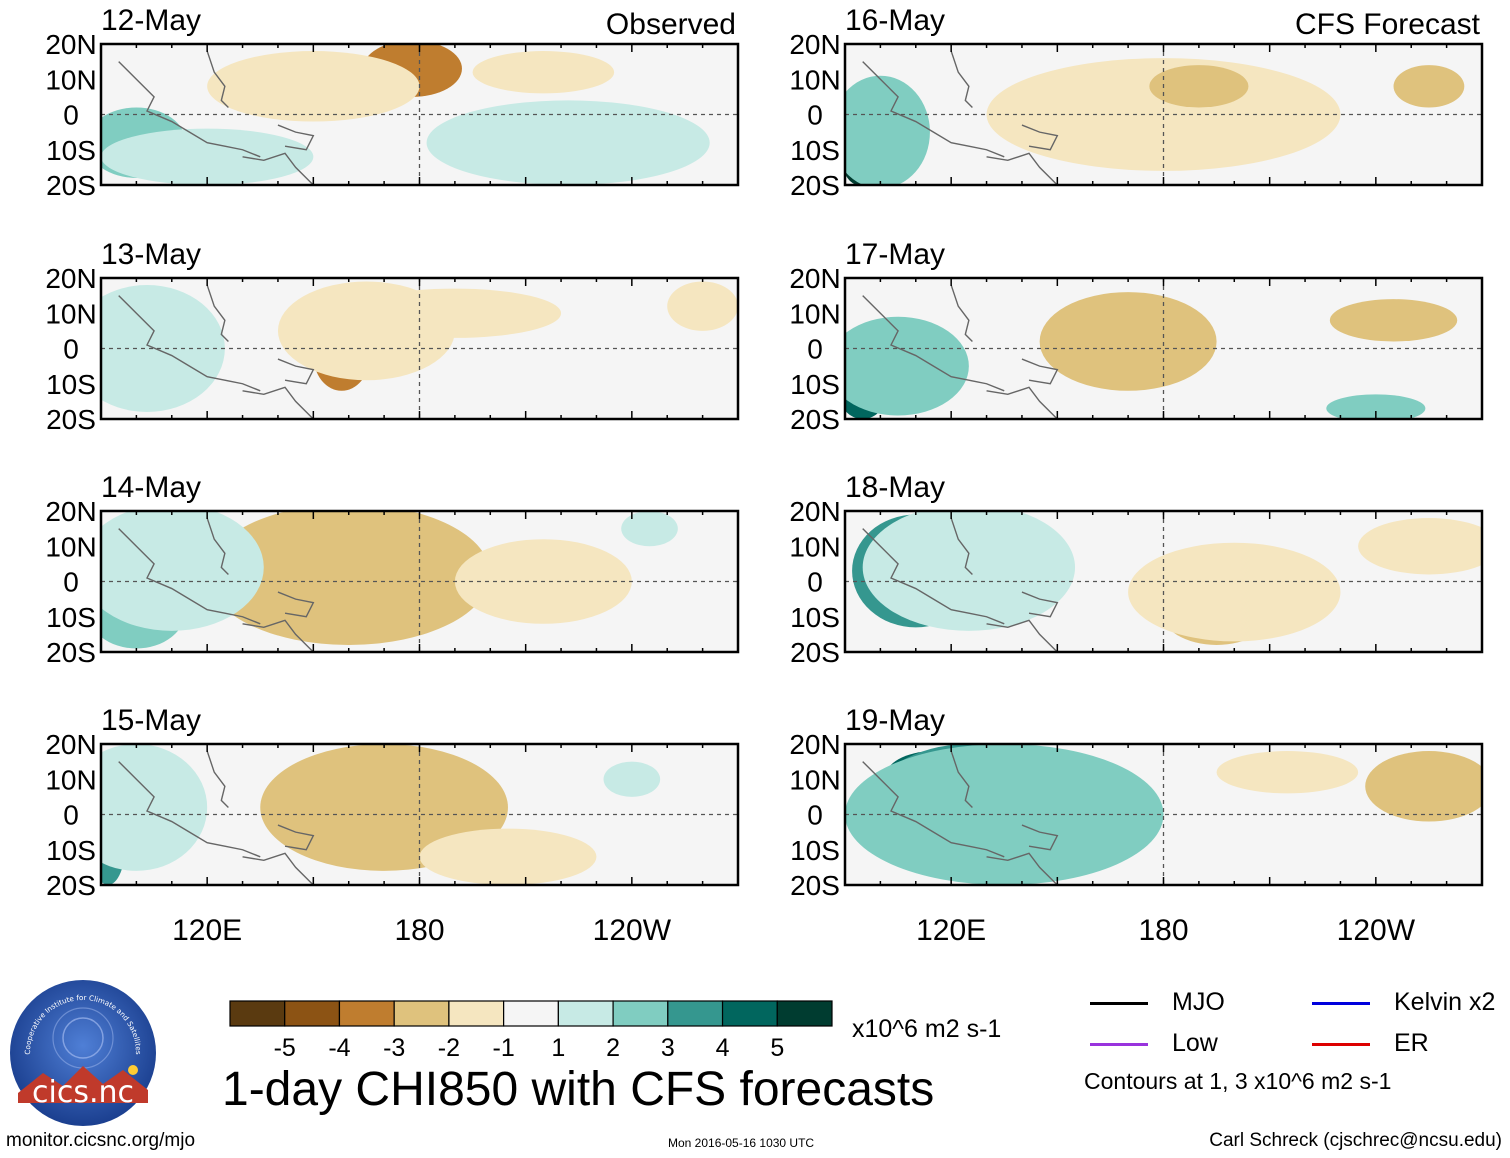 This screenshot has width=1510, height=1158. I want to click on legend-line-er, so click(1341, 1044).